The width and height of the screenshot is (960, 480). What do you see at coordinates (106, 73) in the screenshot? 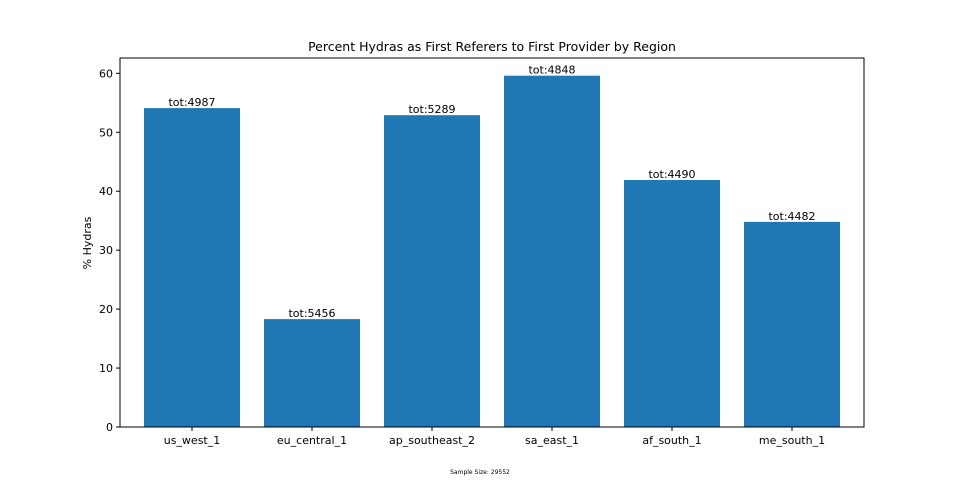
I see `y-tick-label: 60` at bounding box center [106, 73].